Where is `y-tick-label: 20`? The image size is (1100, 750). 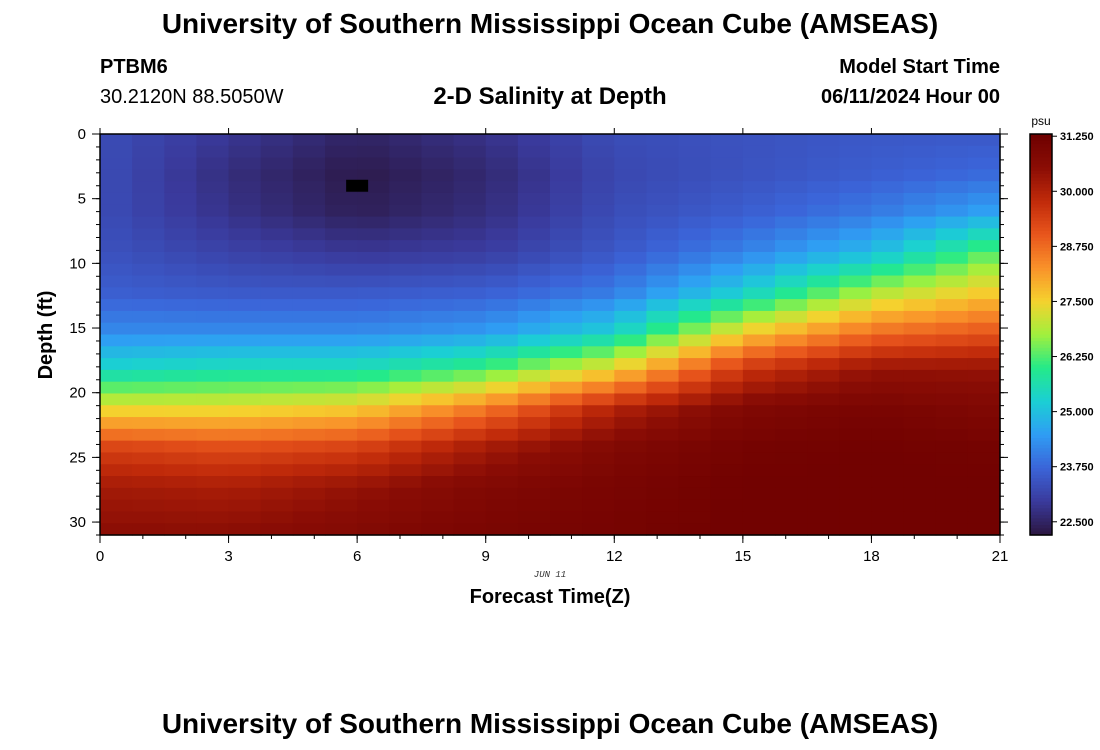 y-tick-label: 20 is located at coordinates (77, 393).